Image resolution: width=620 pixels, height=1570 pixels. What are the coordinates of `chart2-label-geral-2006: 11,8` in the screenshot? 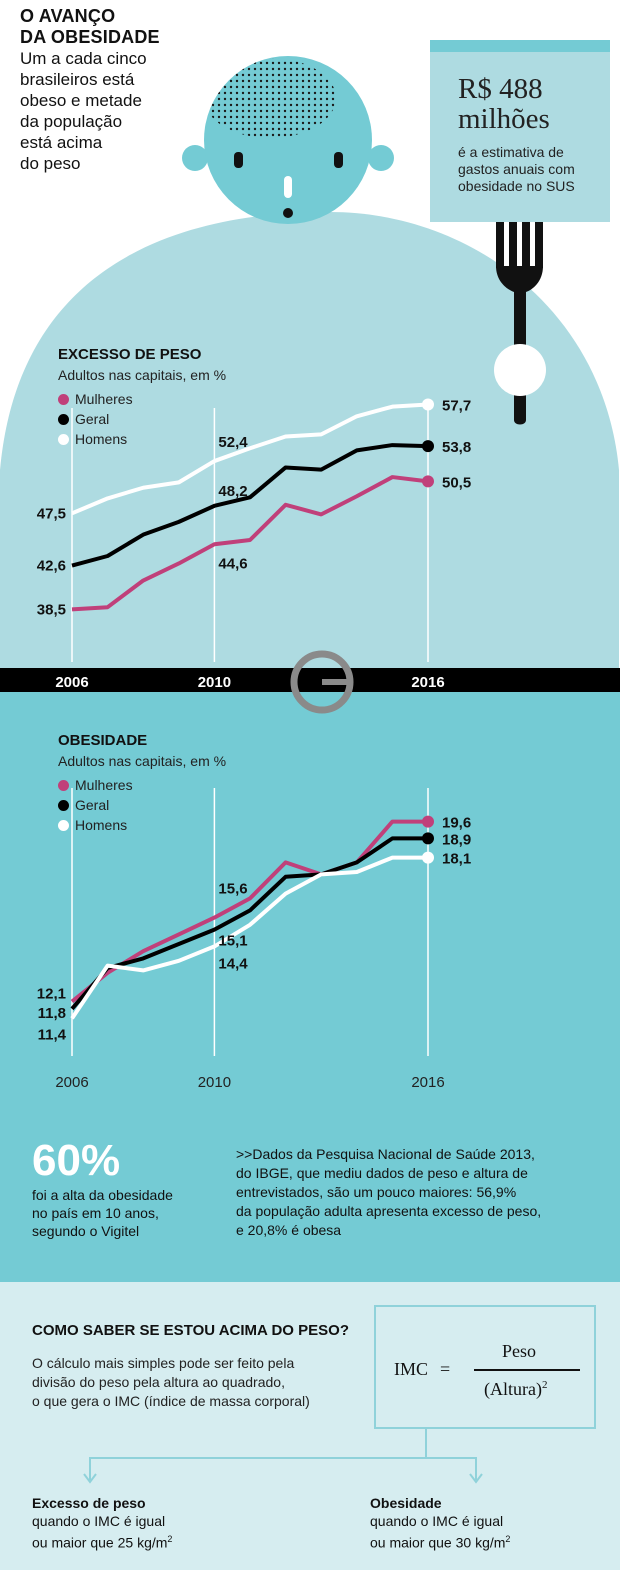 It's located at (52, 1013).